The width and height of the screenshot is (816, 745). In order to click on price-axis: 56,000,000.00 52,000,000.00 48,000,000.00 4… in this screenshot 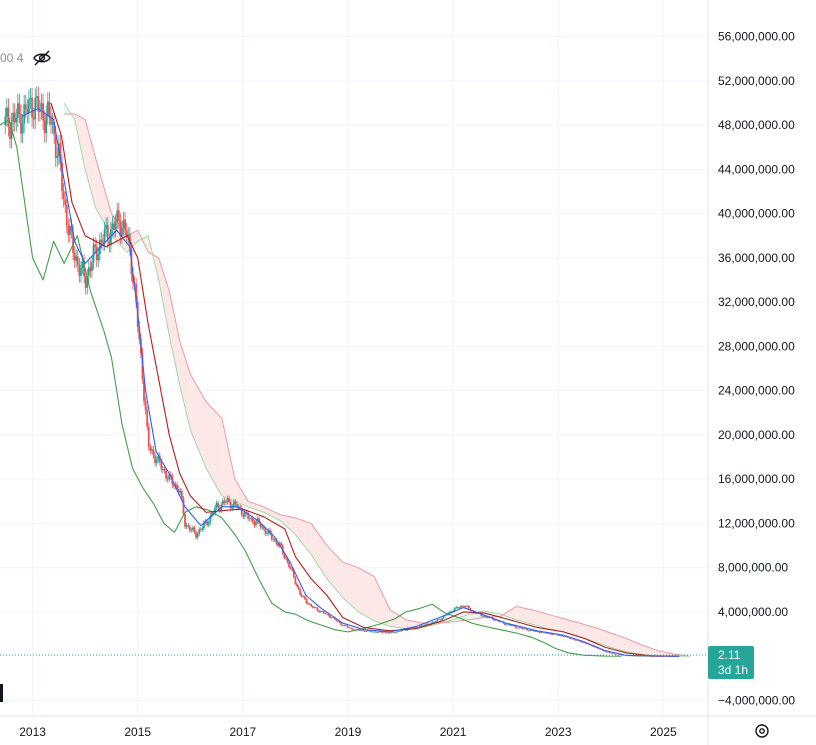, I will do `click(756, 369)`.